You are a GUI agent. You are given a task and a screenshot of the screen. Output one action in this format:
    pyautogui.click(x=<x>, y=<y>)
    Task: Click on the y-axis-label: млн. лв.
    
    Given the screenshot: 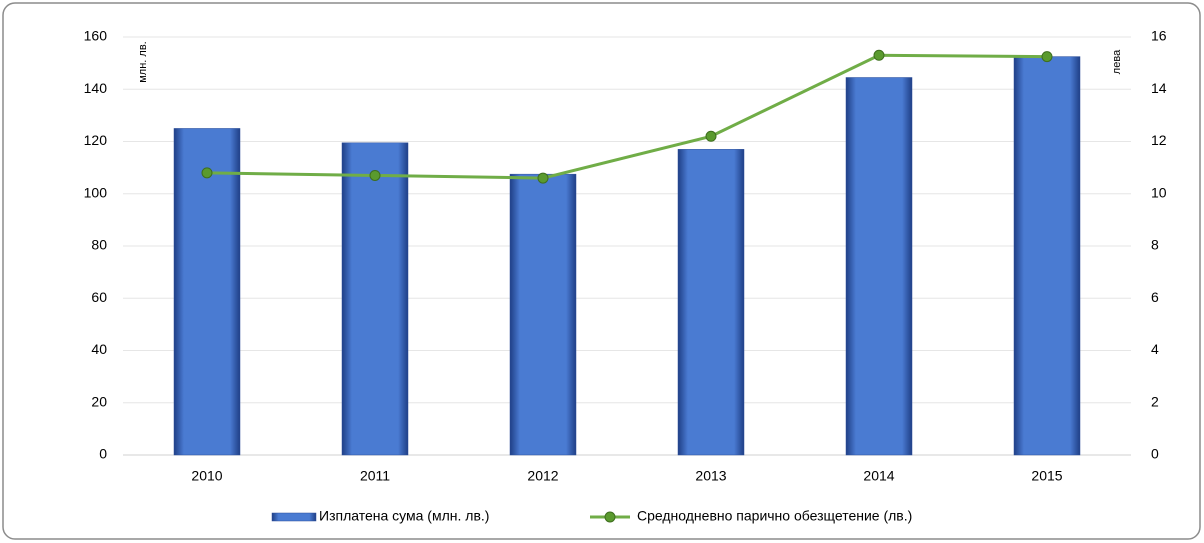 What is the action you would take?
    pyautogui.click(x=143, y=62)
    